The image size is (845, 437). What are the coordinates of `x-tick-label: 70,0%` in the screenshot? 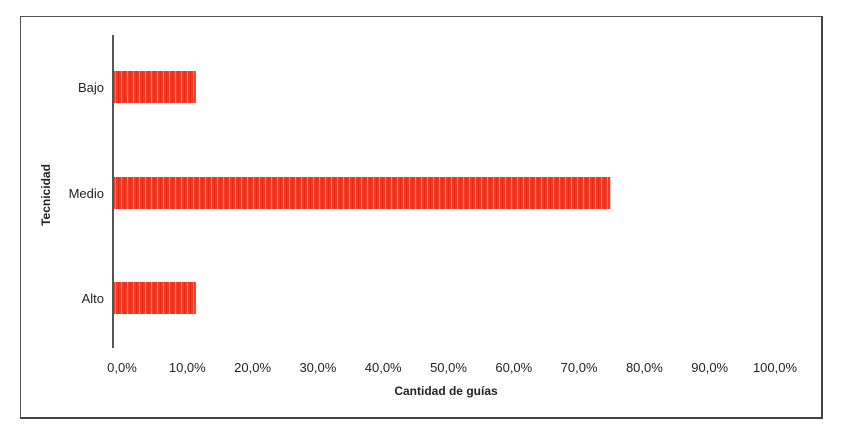 It's located at (579, 367).